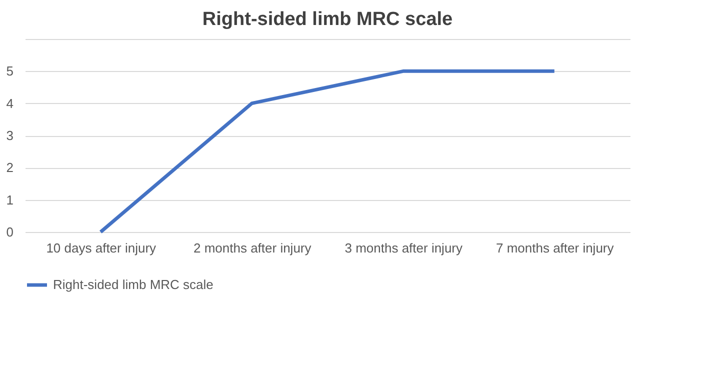 The height and width of the screenshot is (388, 709). Describe the element at coordinates (10, 232) in the screenshot. I see `y-tick-label: 0` at that location.